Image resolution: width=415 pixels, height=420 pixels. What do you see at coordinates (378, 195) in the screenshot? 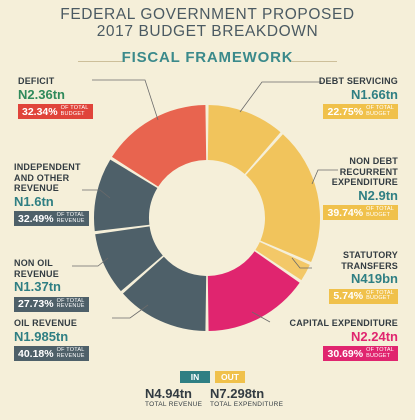
I see `nondebt-amount: N2.9tn` at bounding box center [378, 195].